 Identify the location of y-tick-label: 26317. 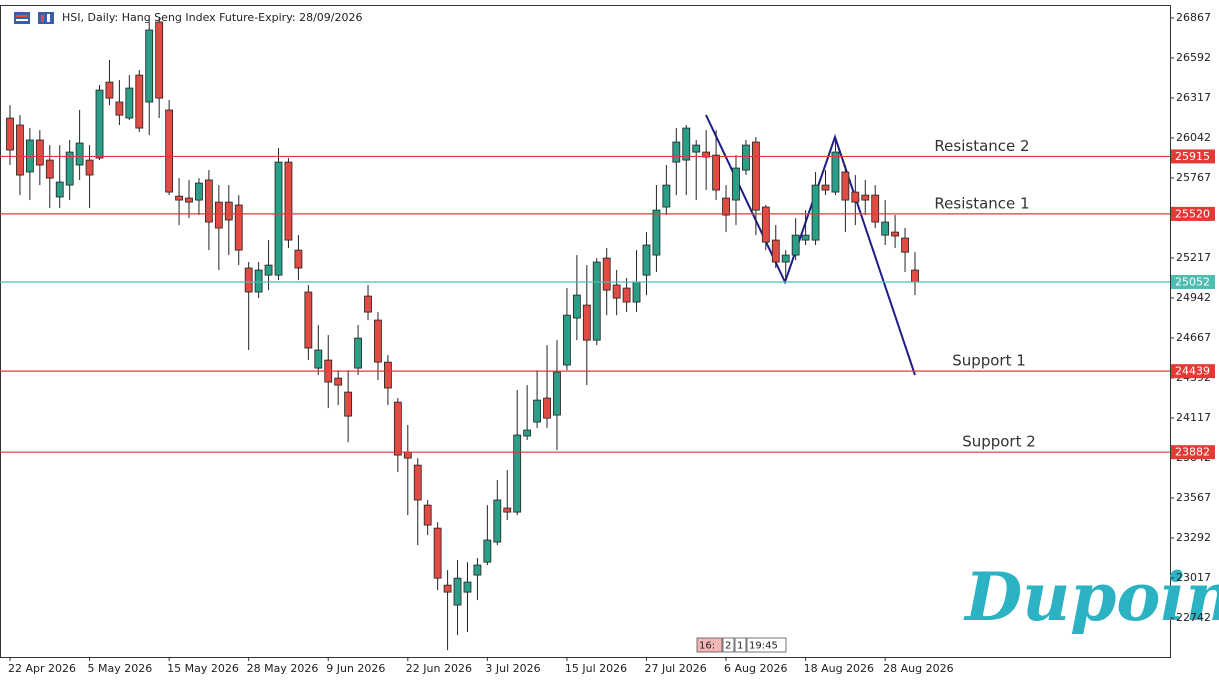
(1193, 97).